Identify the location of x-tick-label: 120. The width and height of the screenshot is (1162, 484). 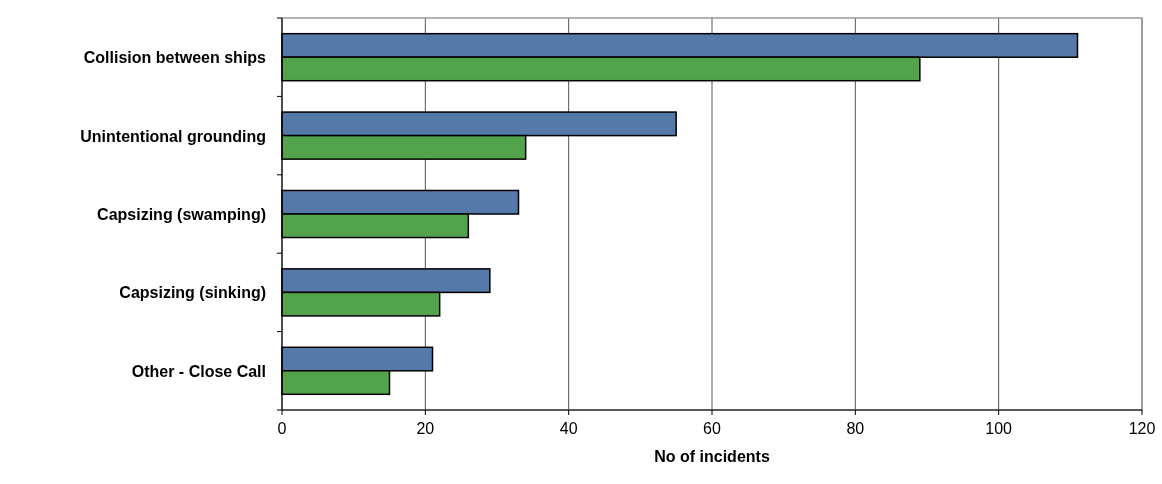
(1142, 428).